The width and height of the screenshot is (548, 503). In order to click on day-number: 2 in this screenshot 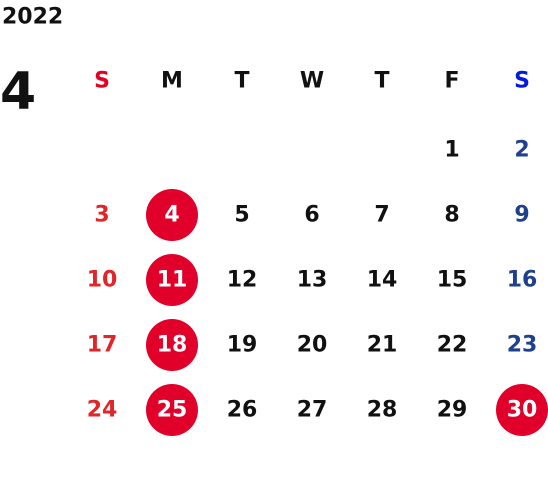, I will do `click(521, 150)`.